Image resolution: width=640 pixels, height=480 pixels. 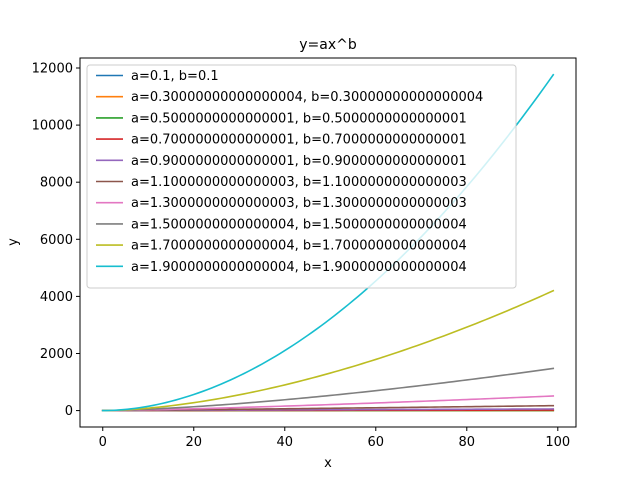 What do you see at coordinates (103, 442) in the screenshot?
I see `x-tick-label: 0` at bounding box center [103, 442].